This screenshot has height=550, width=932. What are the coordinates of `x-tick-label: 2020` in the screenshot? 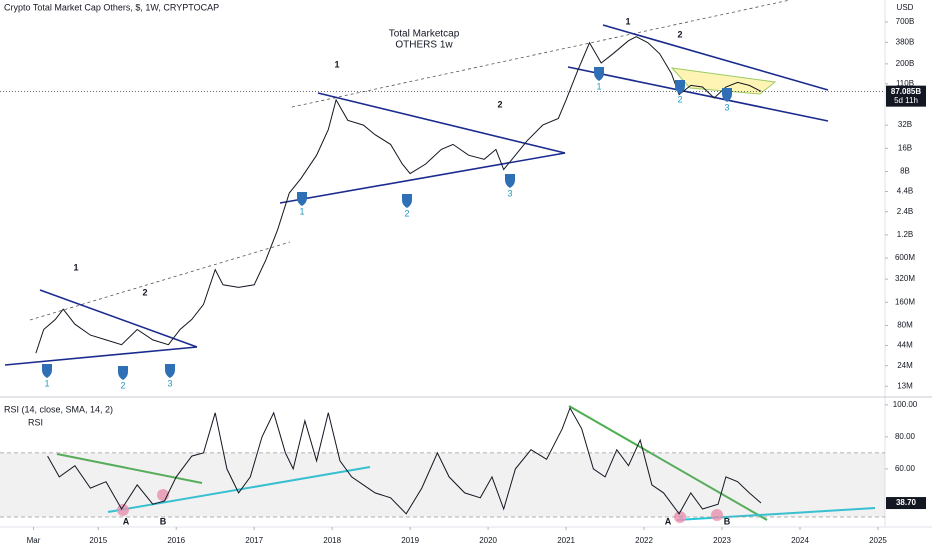 It's located at (488, 540).